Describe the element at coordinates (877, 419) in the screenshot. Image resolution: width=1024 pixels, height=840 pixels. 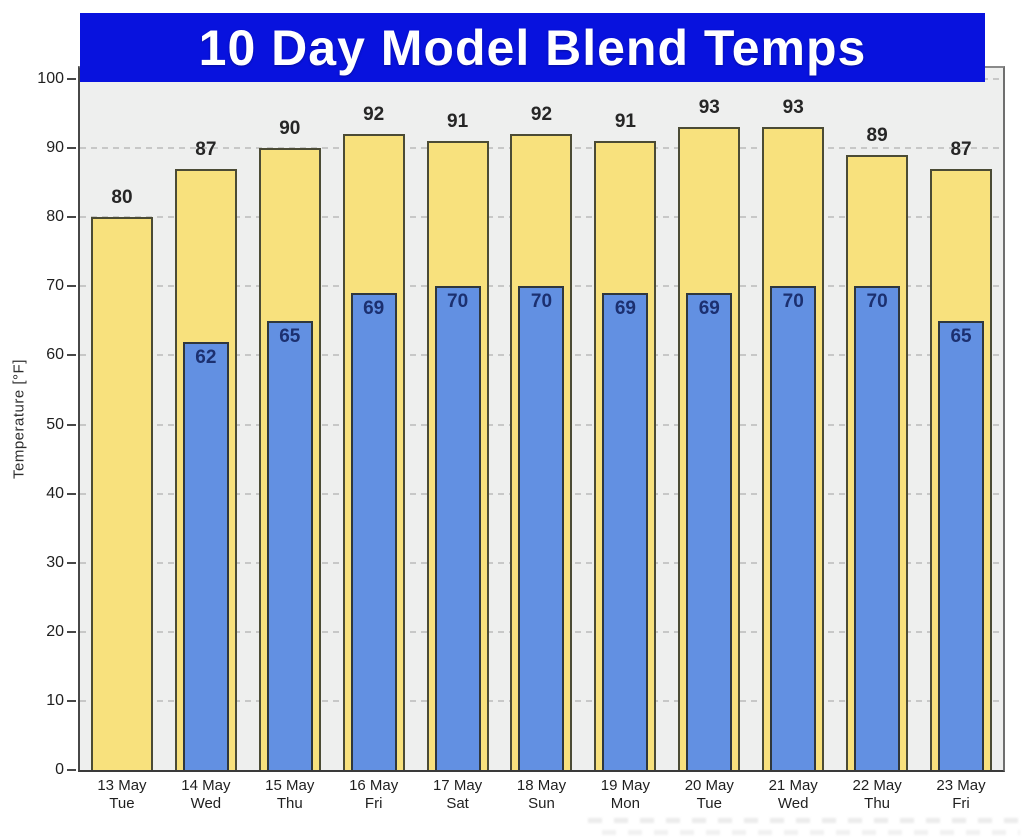
I see `bar-group-22-May: 89 70` at that location.